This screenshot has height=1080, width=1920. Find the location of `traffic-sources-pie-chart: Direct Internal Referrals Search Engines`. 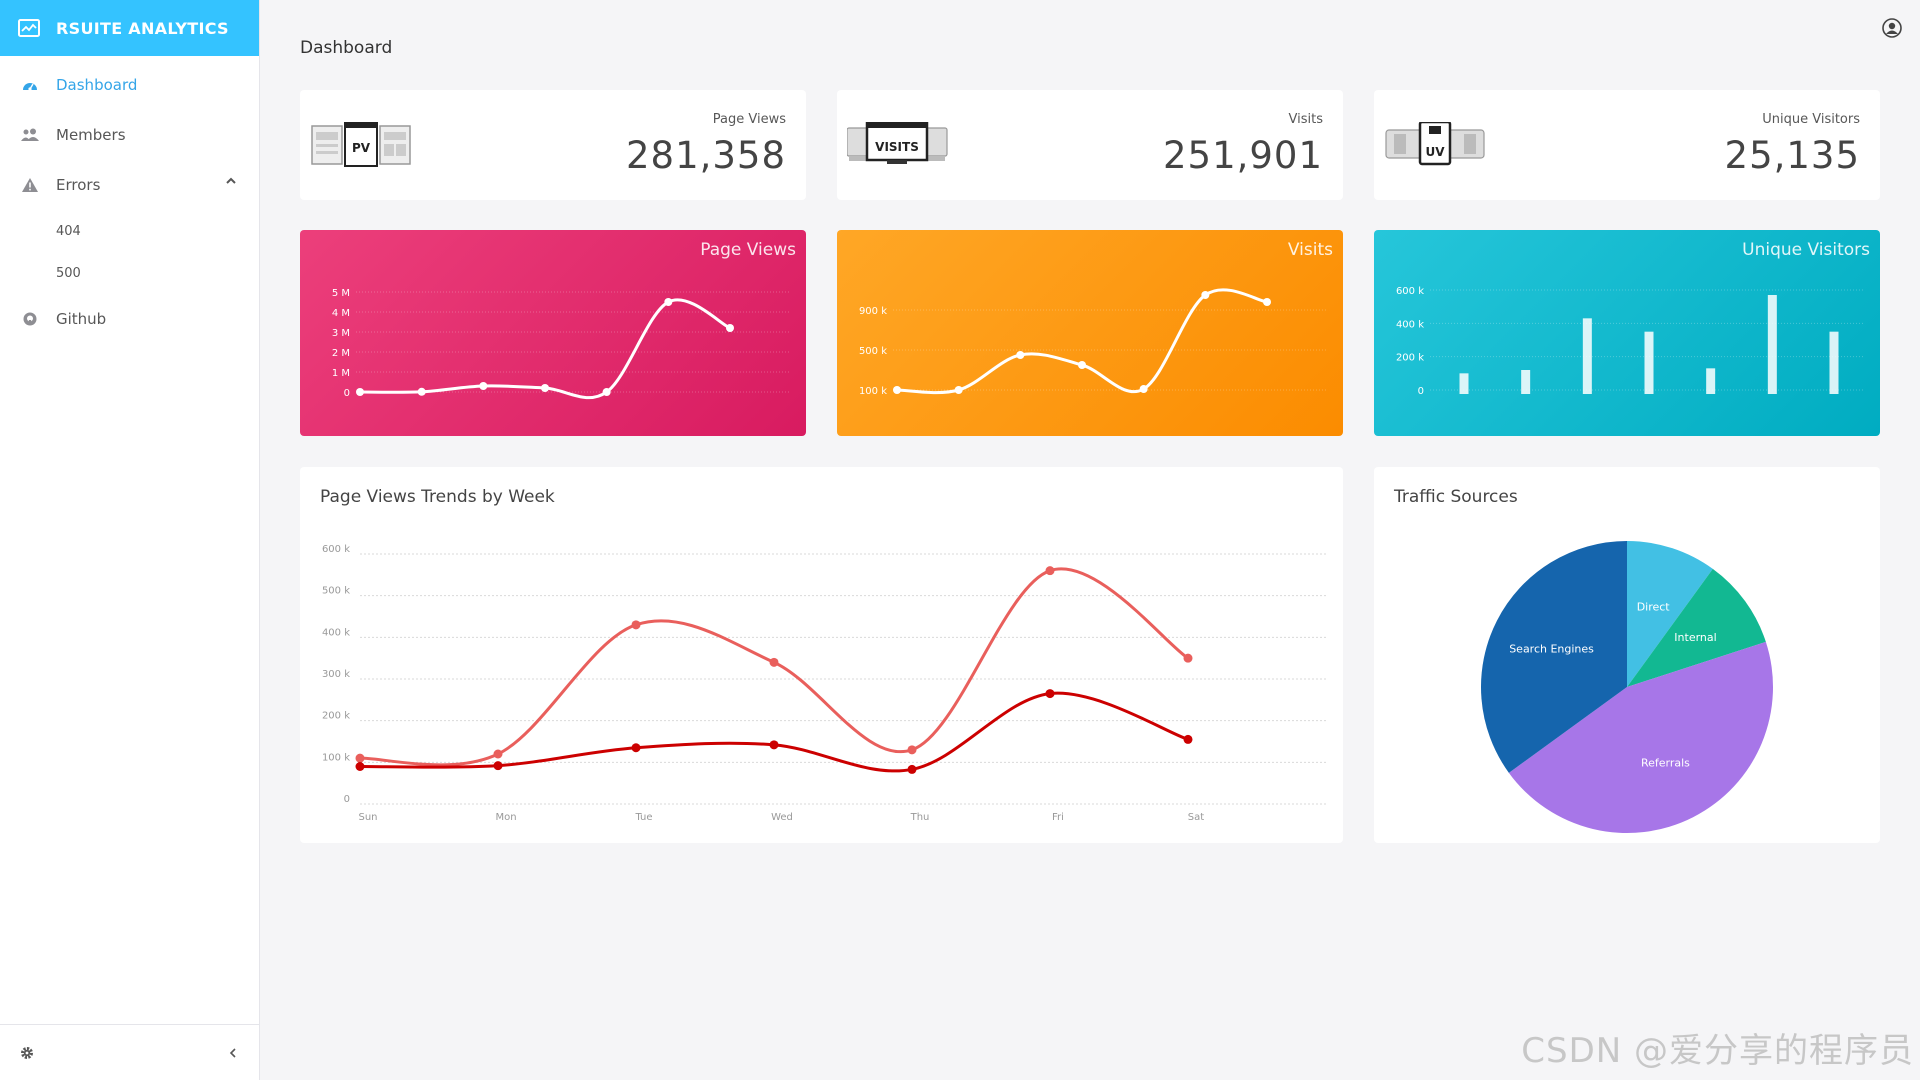

traffic-sources-pie-chart: Direct Internal Referrals Search Engines is located at coordinates (1627, 687).